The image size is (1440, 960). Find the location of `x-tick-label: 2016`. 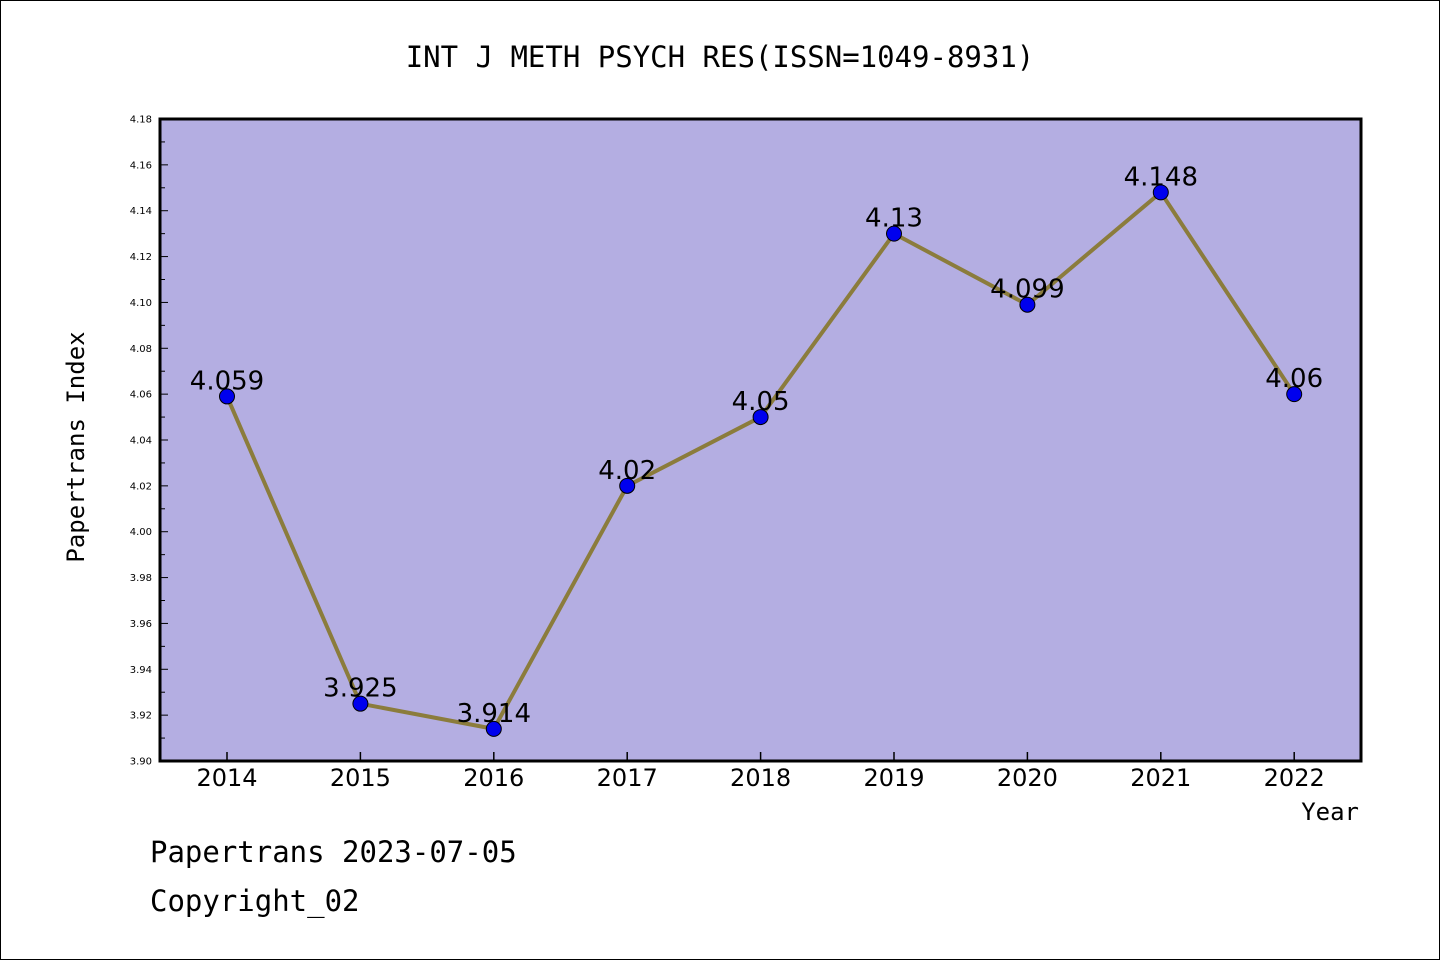

x-tick-label: 2016 is located at coordinates (493, 778).